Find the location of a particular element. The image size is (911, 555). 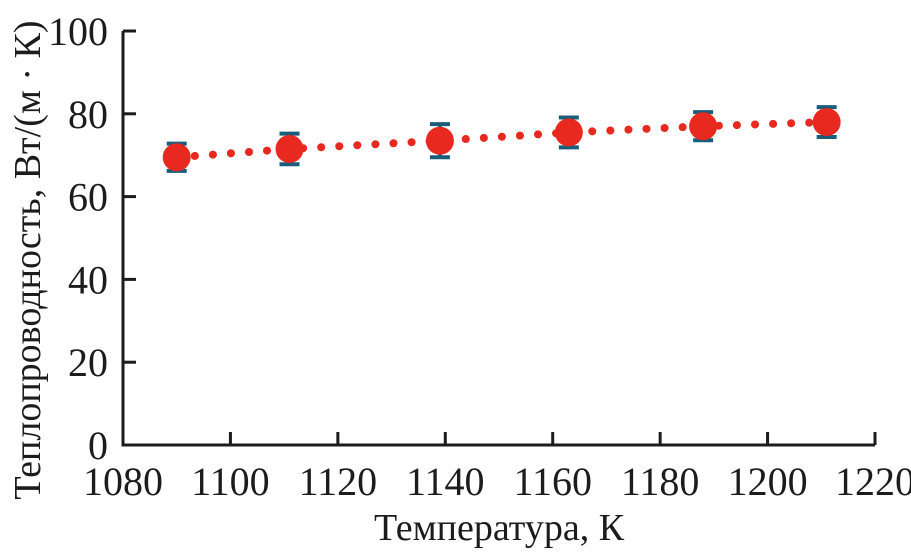

x-tick-label: 1200 is located at coordinates (768, 481).